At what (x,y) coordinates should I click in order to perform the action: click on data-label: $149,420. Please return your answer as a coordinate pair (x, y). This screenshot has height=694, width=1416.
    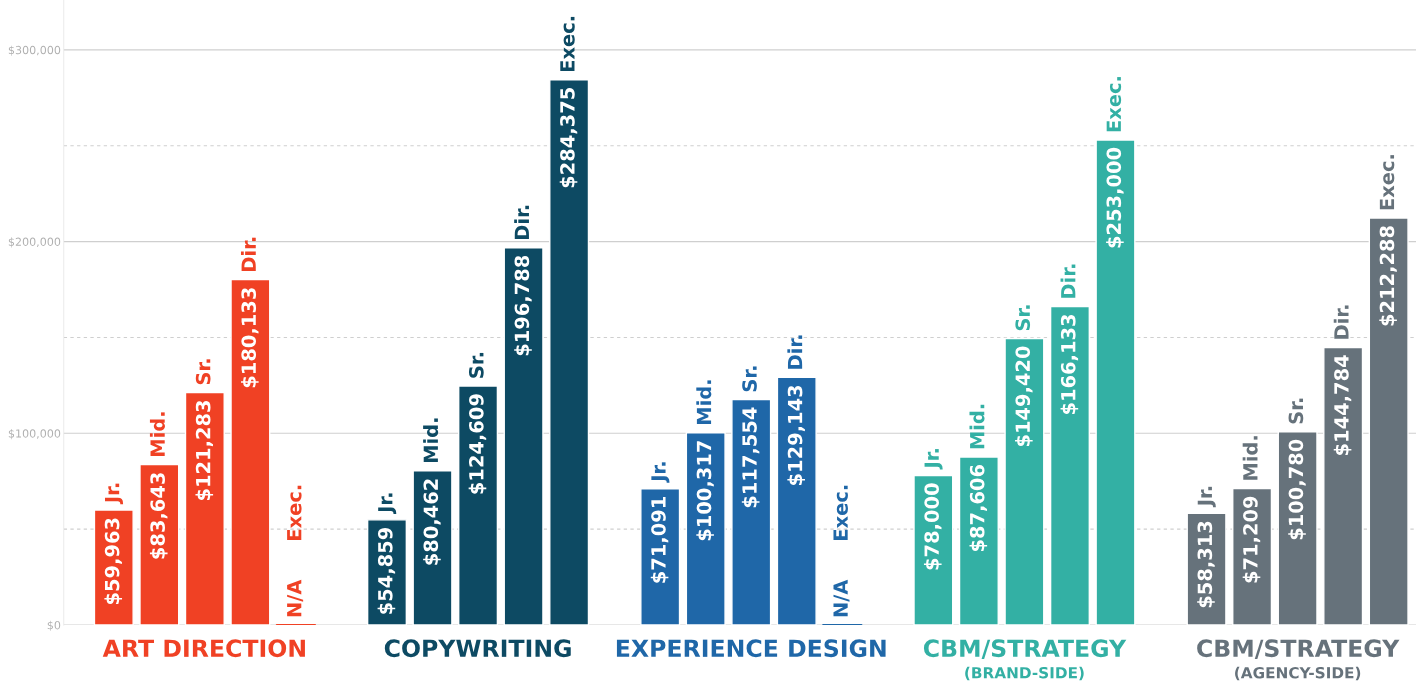
    Looking at the image, I should click on (1024, 396).